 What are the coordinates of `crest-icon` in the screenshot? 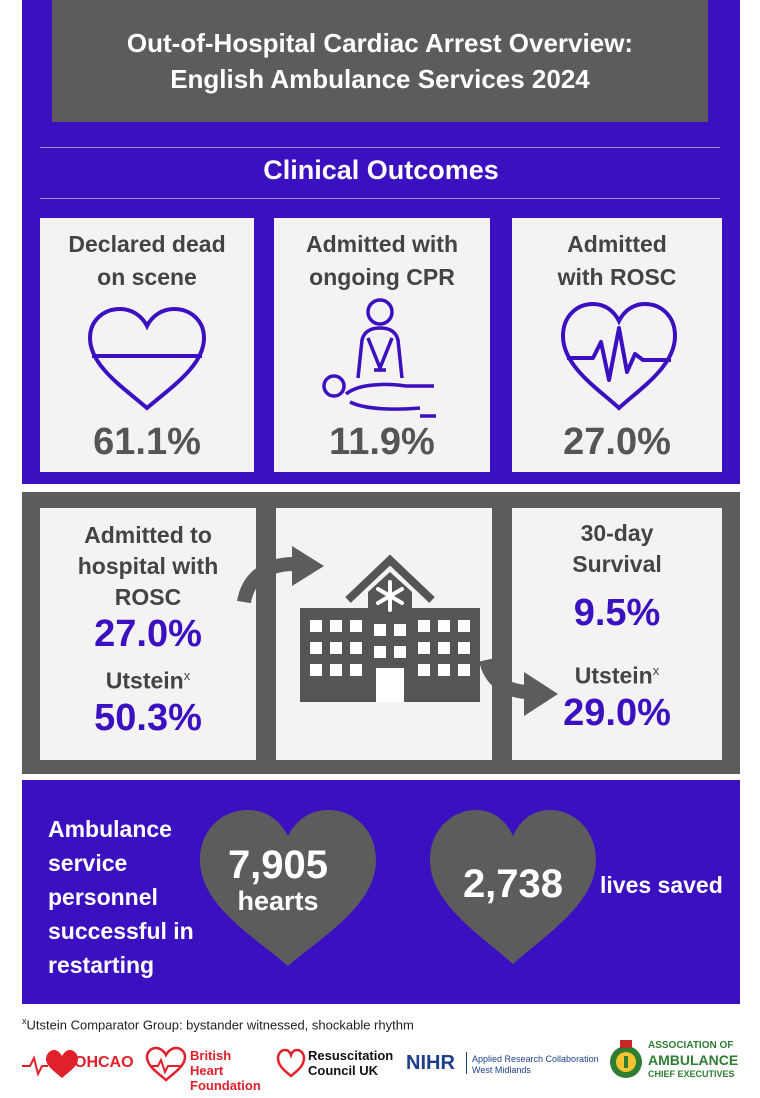 It's located at (626, 1059).